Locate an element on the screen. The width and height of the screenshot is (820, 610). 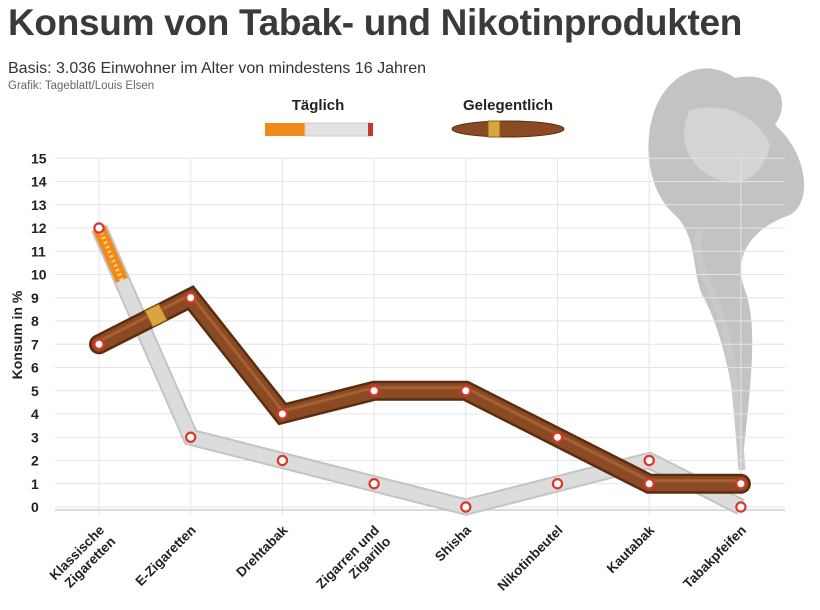
y-tick-label: 7 is located at coordinates (35, 344).